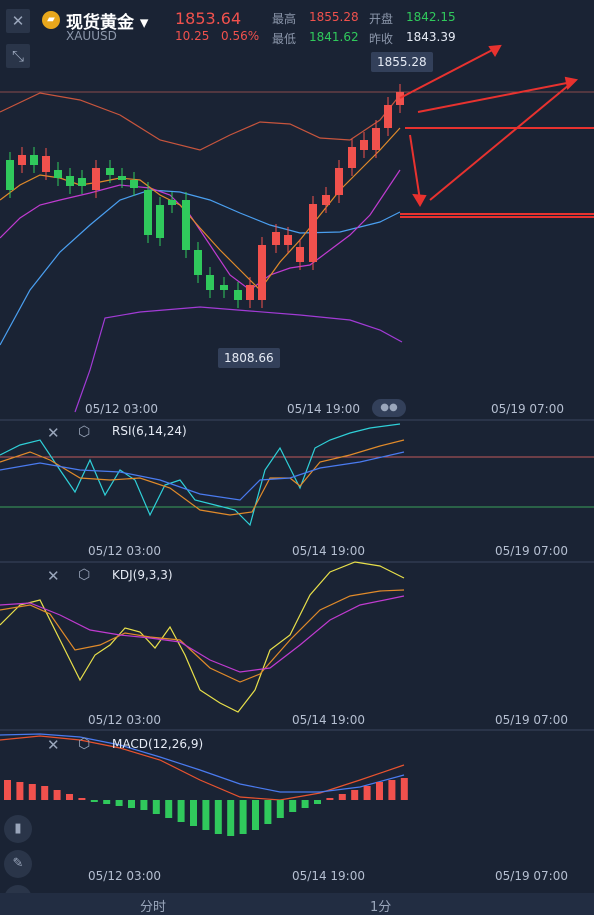 Image resolution: width=594 pixels, height=915 pixels. I want to click on tab-1min: 1分, so click(381, 907).